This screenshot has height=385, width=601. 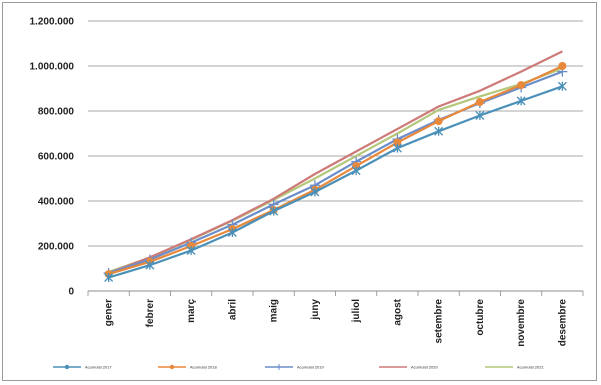 I want to click on x-tick-label: setembre, so click(x=439, y=321).